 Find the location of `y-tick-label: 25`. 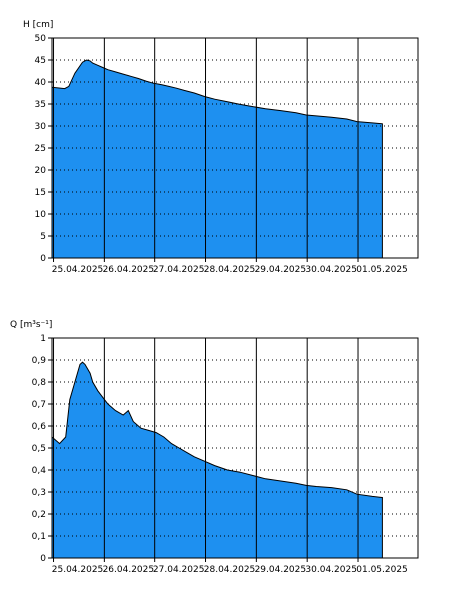

y-tick-label: 25 is located at coordinates (40, 149).